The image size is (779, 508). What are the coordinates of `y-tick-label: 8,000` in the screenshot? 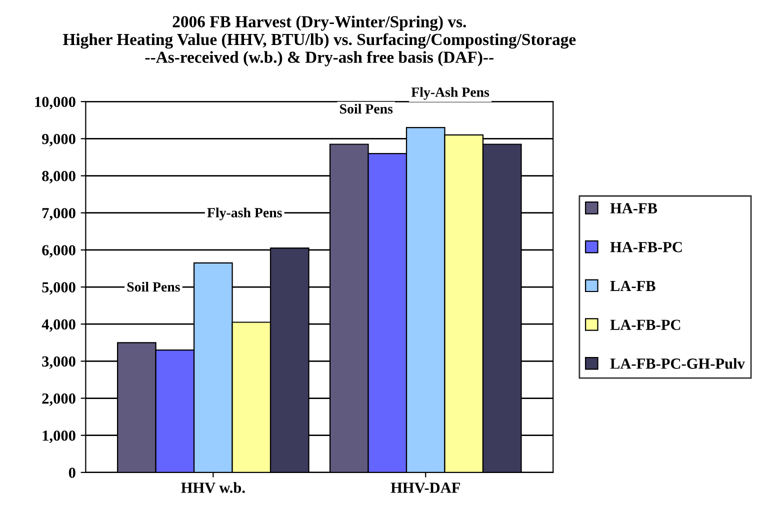 It's located at (59, 177).